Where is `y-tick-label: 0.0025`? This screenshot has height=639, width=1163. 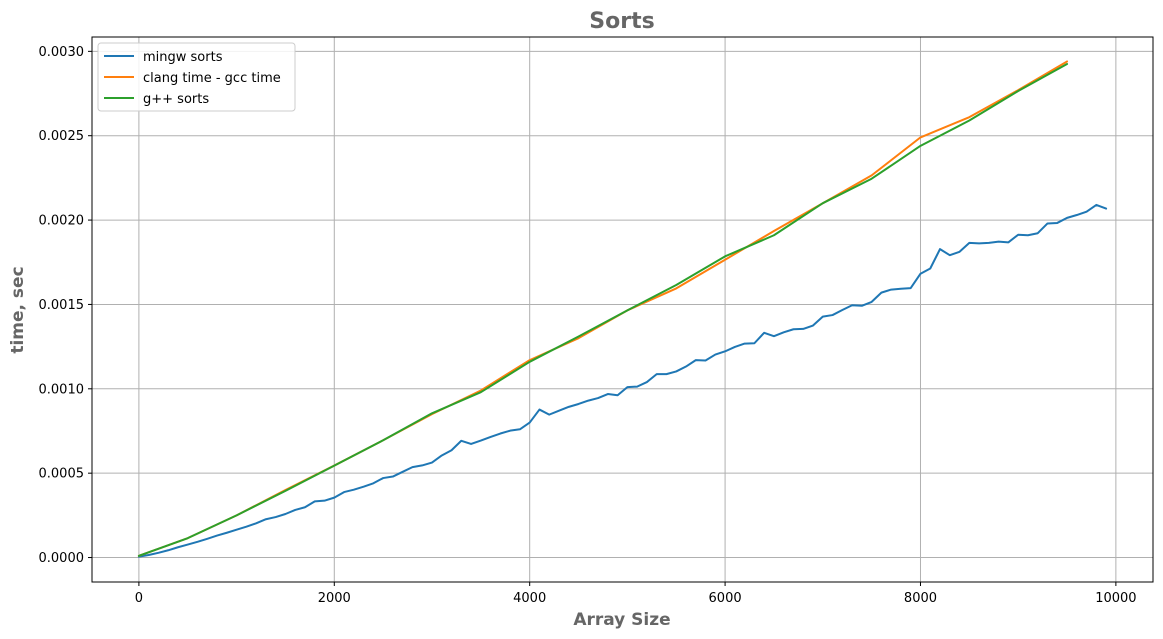 y-tick-label: 0.0025 is located at coordinates (62, 136).